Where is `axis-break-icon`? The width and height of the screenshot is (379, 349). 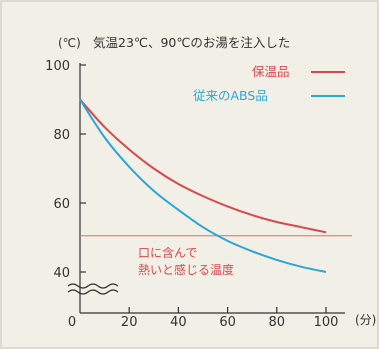
axis-break-icon is located at coordinates (93, 289).